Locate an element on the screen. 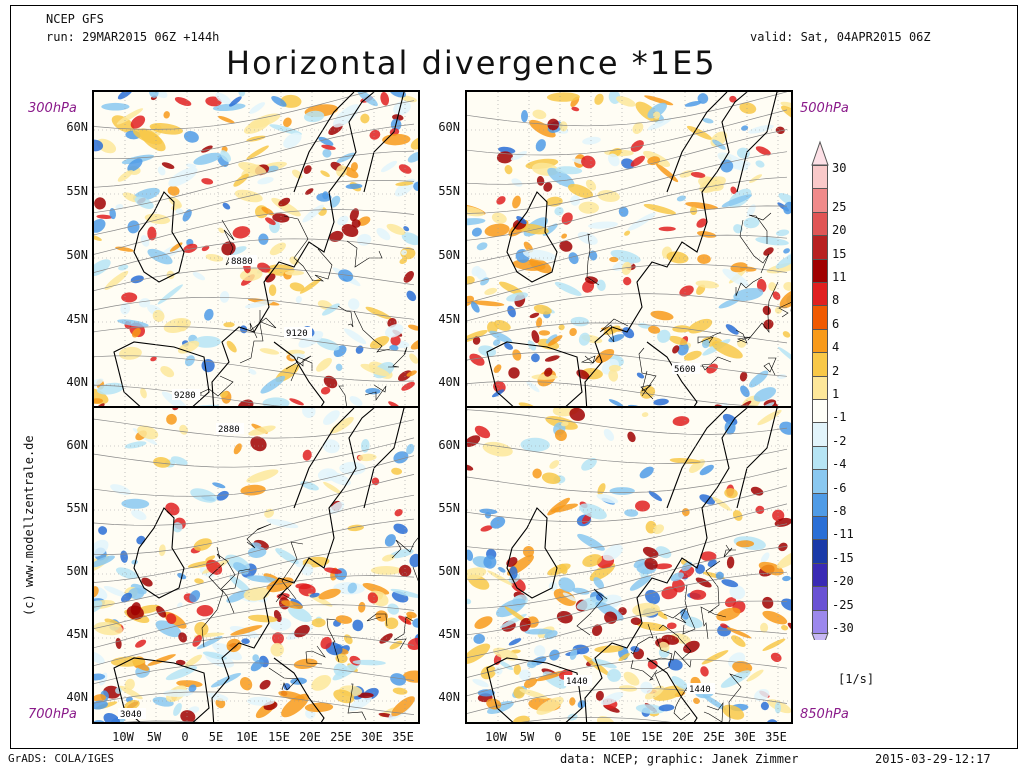 Image resolution: width=1024 pixels, height=768 pixels. map-850hpa-svg: 1440 1440 is located at coordinates (630, 565).